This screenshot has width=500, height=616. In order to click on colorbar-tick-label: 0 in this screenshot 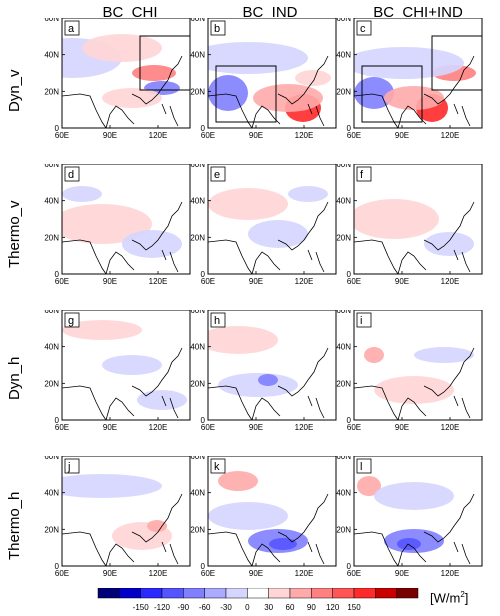, I will do `click(247, 607)`.